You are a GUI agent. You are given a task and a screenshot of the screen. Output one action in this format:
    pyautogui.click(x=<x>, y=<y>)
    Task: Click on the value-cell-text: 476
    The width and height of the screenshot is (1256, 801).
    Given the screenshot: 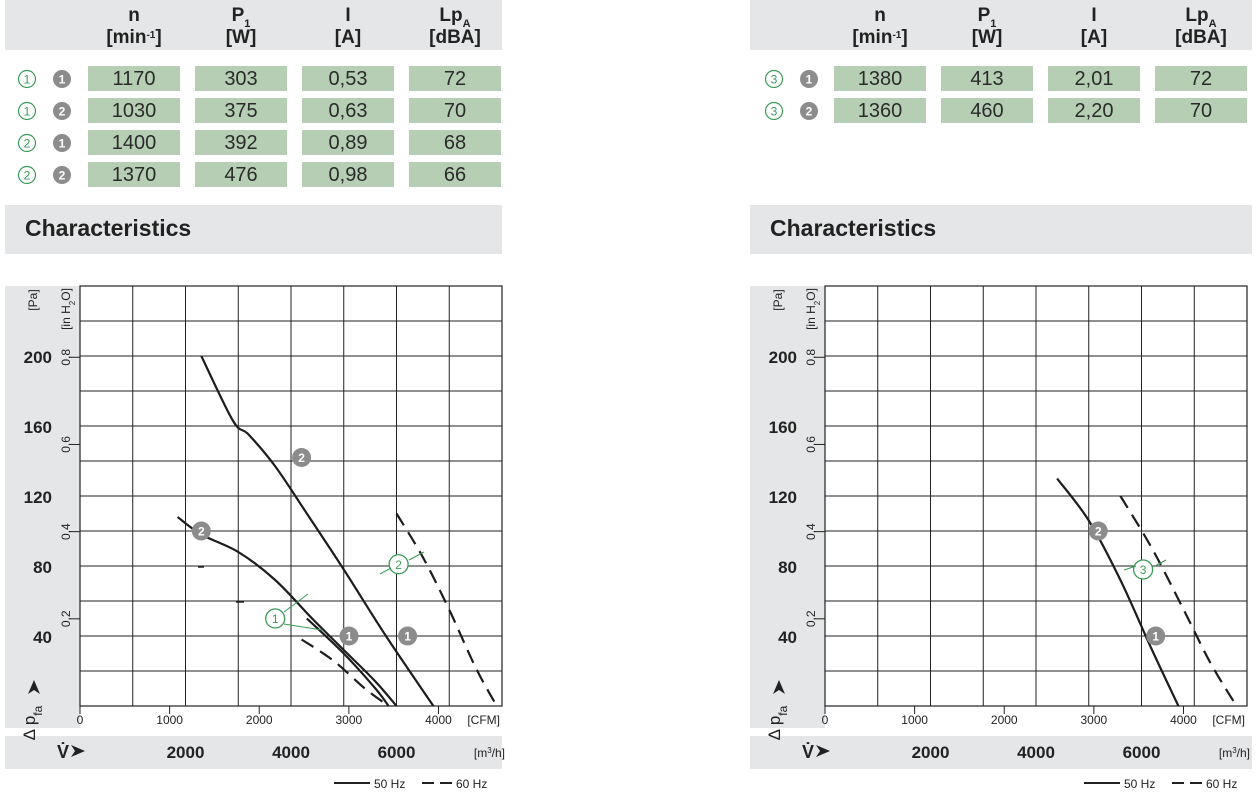 What is the action you would take?
    pyautogui.click(x=240, y=175)
    